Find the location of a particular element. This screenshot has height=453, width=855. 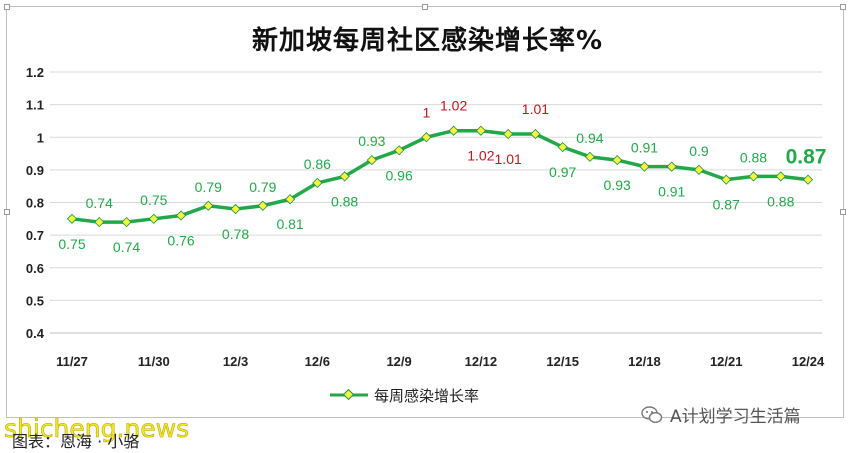

y-axis-ticks: 0.4 0.5 0.6 0.7 0.8 0.9 1 1.1 1.2 is located at coordinates (35, 203).